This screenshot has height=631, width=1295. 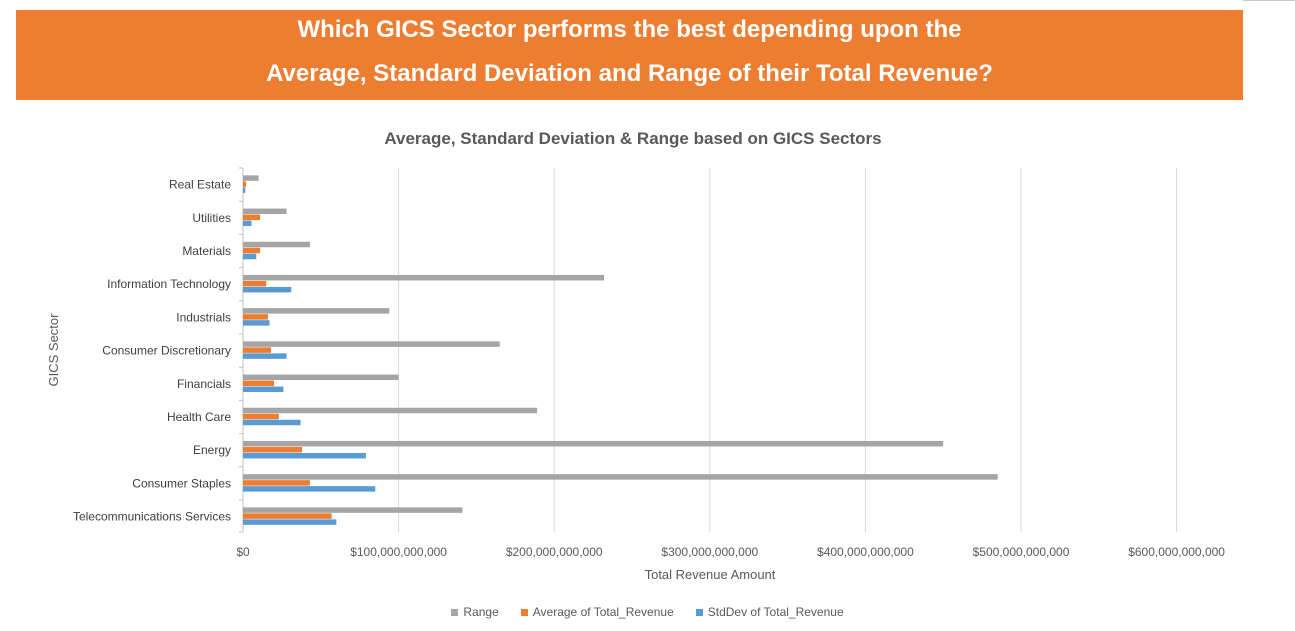 What do you see at coordinates (212, 450) in the screenshot?
I see `y-tick-label: Energy` at bounding box center [212, 450].